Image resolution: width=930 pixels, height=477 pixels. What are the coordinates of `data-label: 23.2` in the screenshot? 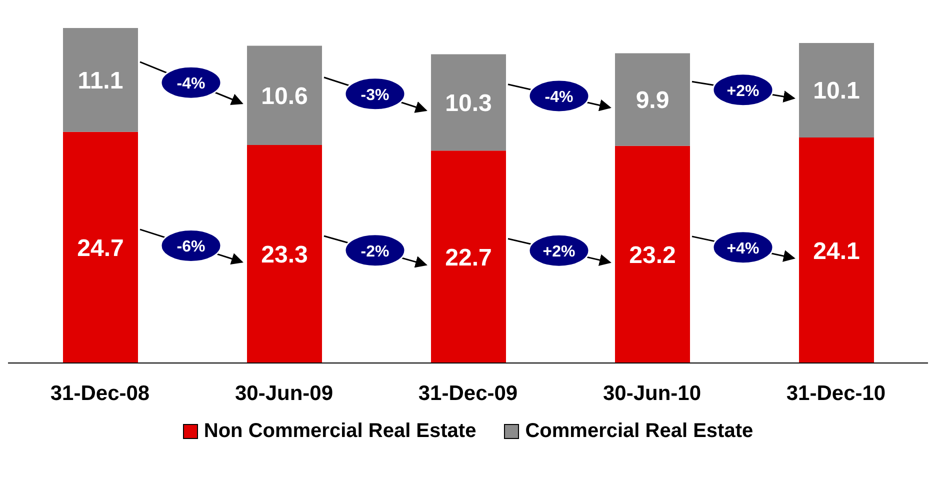 It's located at (652, 255).